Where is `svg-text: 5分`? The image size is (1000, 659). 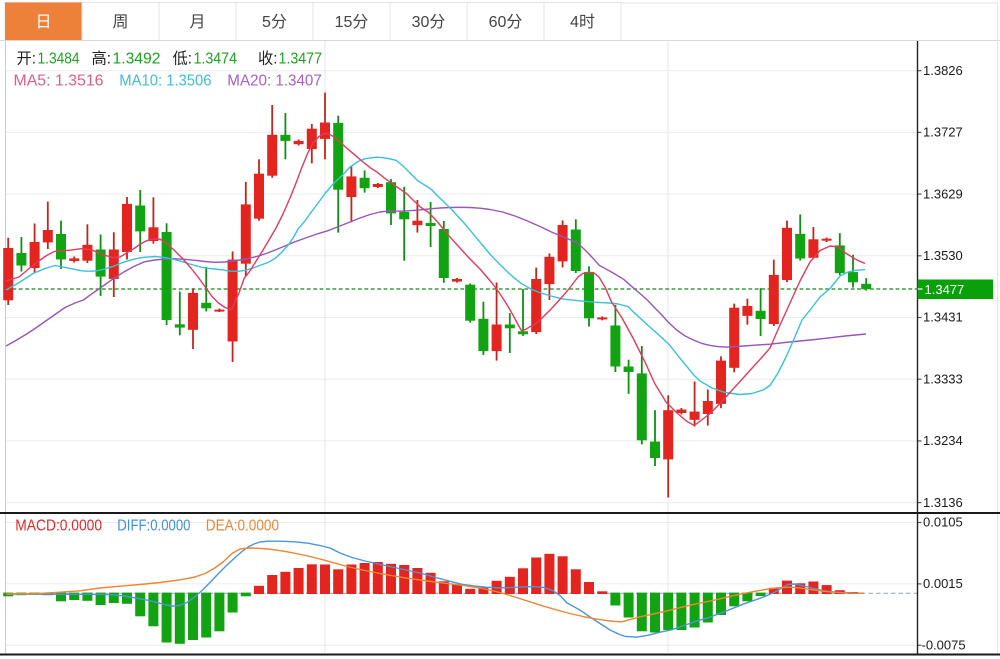
svg-text: 5分 is located at coordinates (274, 22).